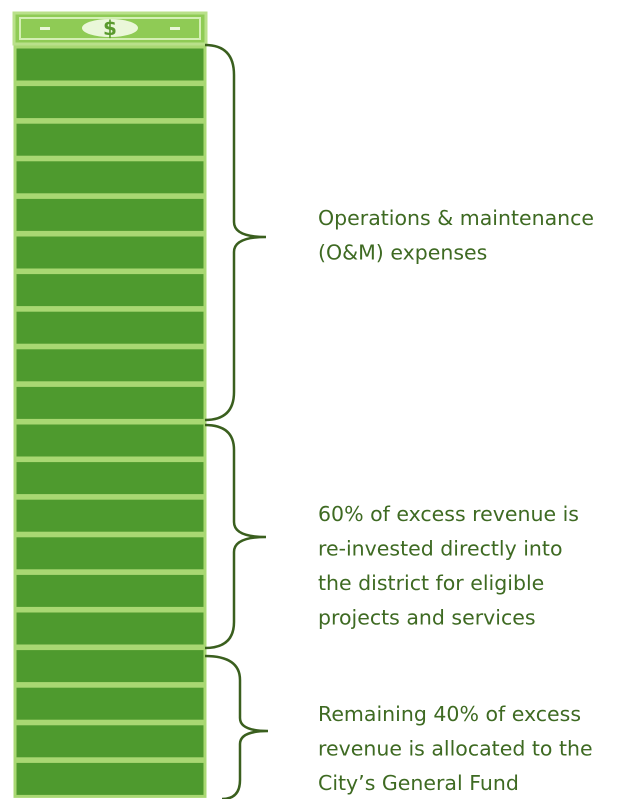 This screenshot has height=799, width=639. What do you see at coordinates (449, 714) in the screenshot?
I see `label-line: Remaining 40% of excess` at bounding box center [449, 714].